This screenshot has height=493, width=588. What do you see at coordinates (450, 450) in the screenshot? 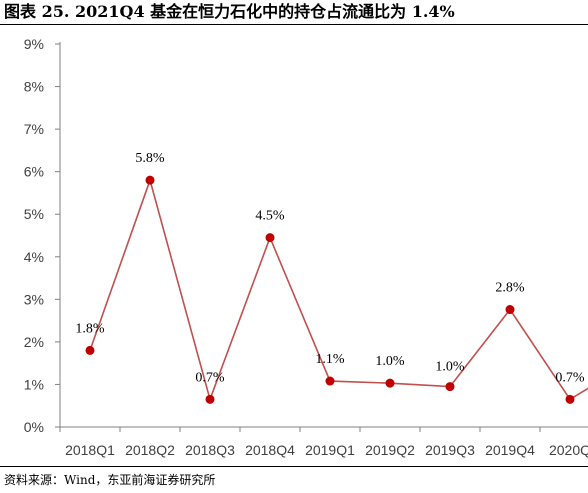
I see `x-tick-label: 2019Q3` at bounding box center [450, 450].